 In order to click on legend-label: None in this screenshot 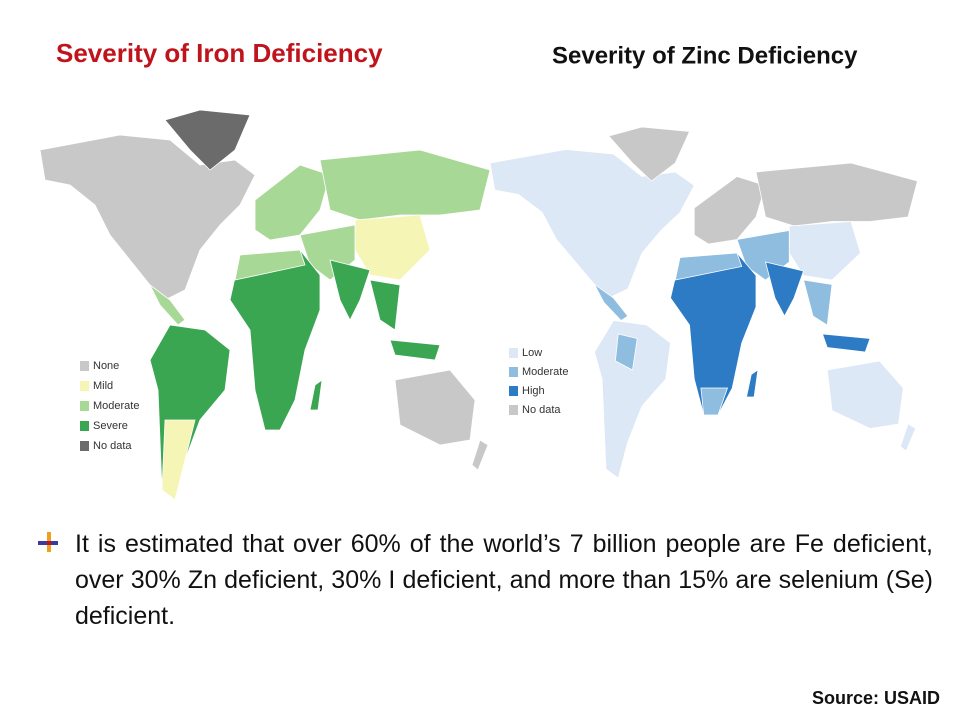, I will do `click(106, 366)`.